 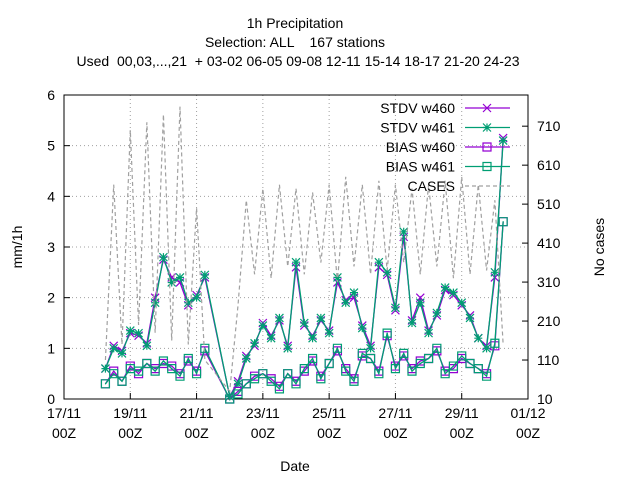 I want to click on y-tick-label: 3, so click(x=51, y=247).